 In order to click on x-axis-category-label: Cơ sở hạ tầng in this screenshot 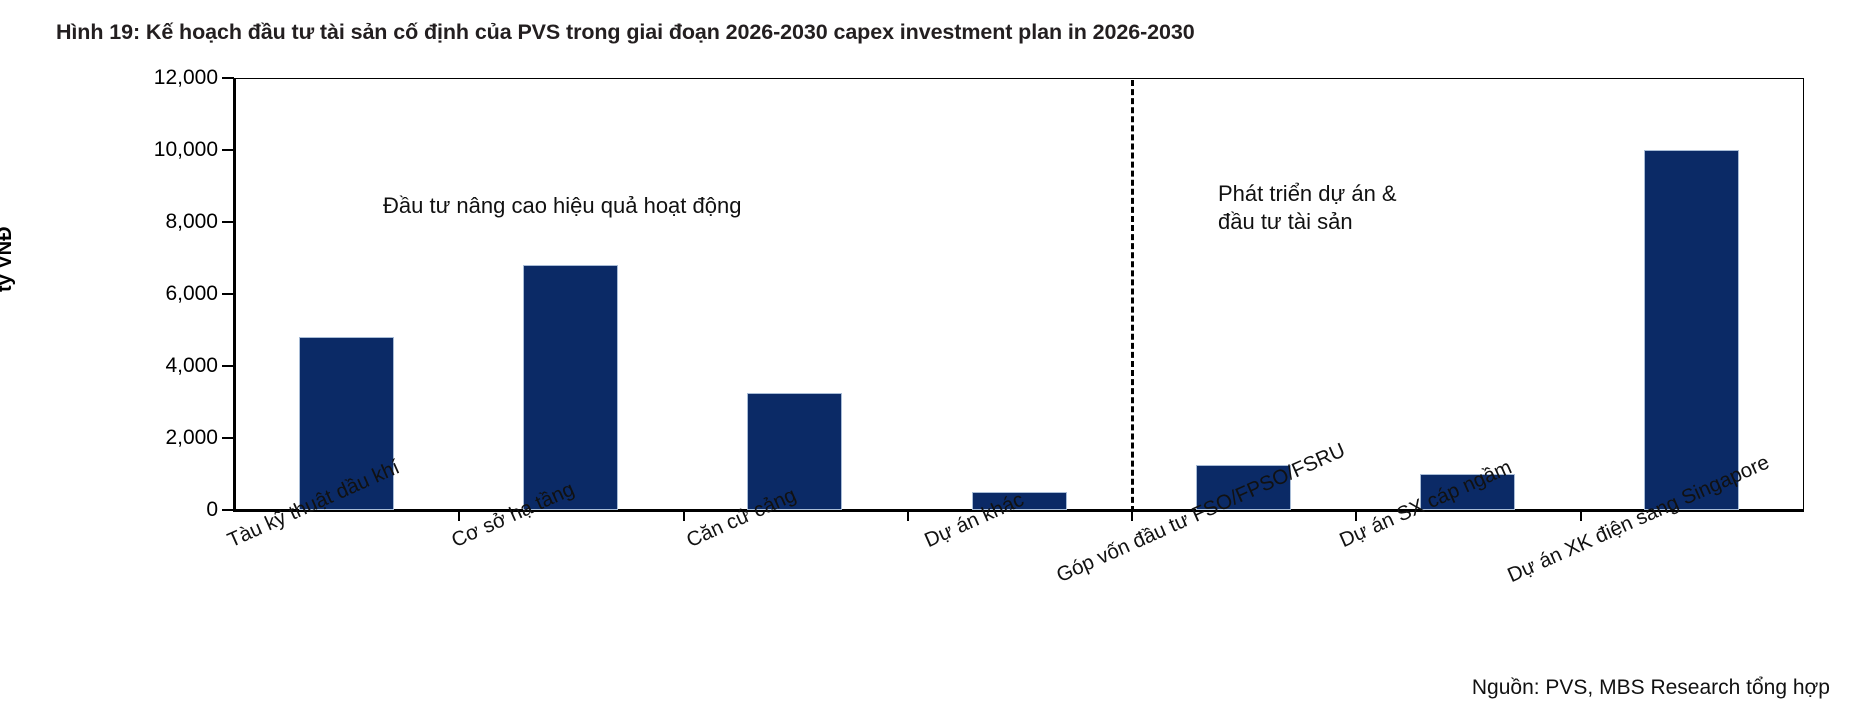, I will do `click(513, 515)`.